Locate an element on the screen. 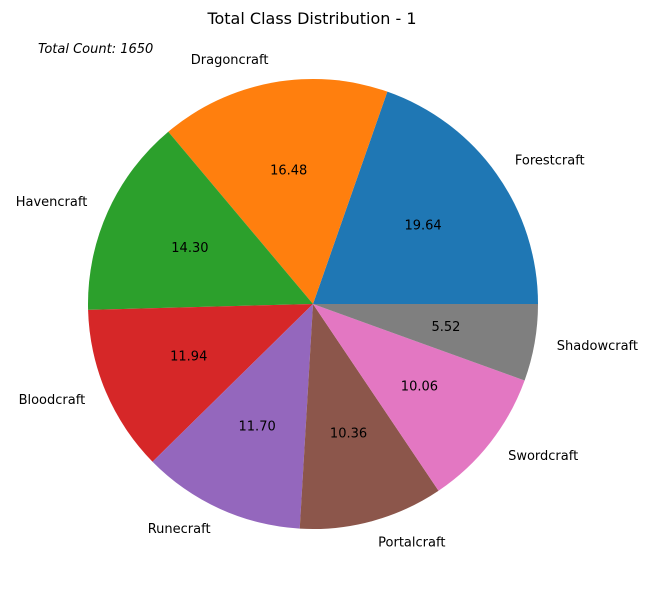 The image size is (654, 594). pie-slice-runecraft is located at coordinates (232, 416).